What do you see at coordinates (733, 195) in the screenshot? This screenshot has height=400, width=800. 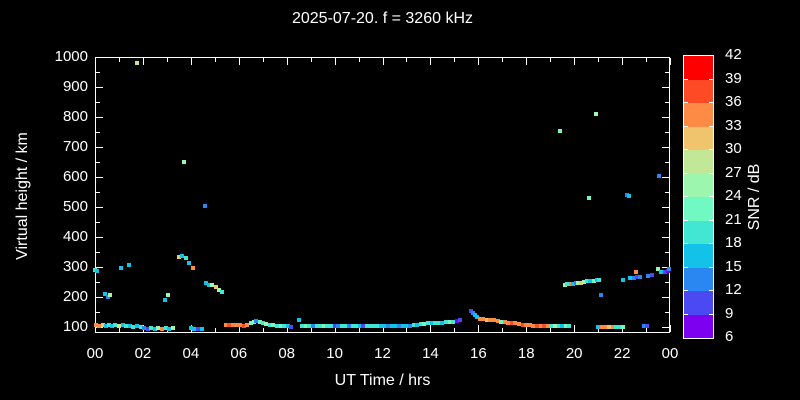 I see `colorbar-tick-label: 24` at bounding box center [733, 195].